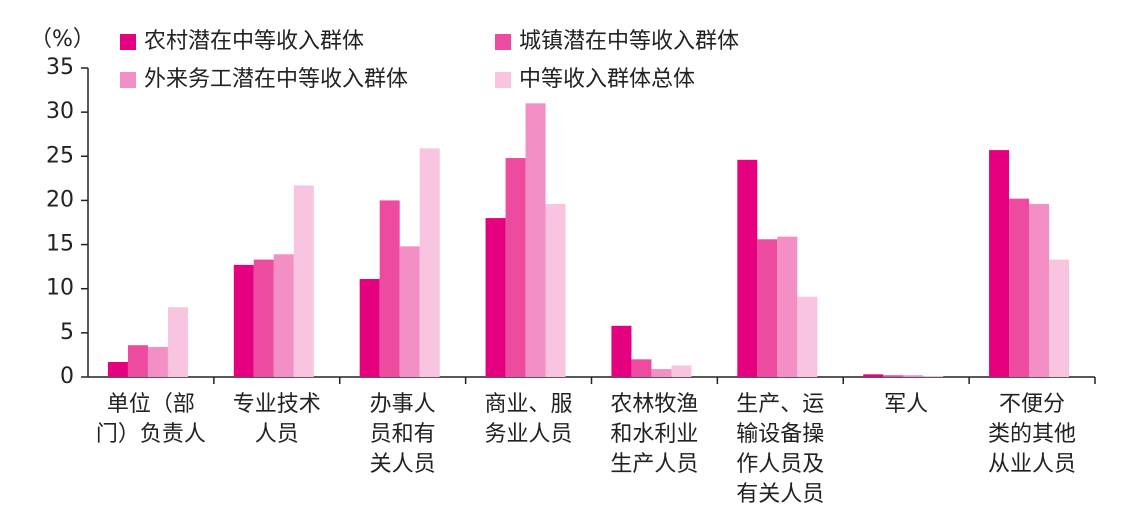 This screenshot has height=516, width=1145. What do you see at coordinates (529, 434) in the screenshot?
I see `x-tick-label: 务业人员` at bounding box center [529, 434].